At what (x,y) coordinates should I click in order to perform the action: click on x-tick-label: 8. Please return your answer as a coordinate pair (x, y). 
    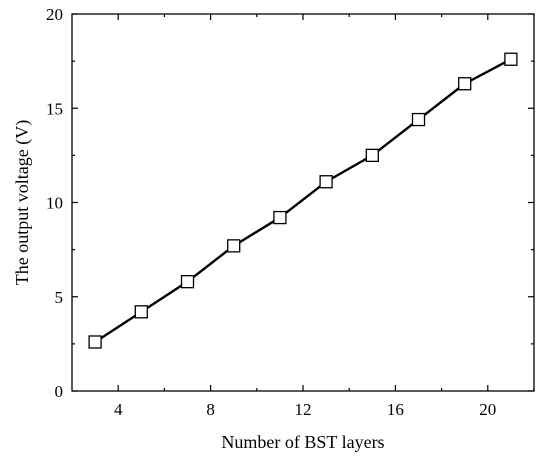
    Looking at the image, I should click on (210, 409).